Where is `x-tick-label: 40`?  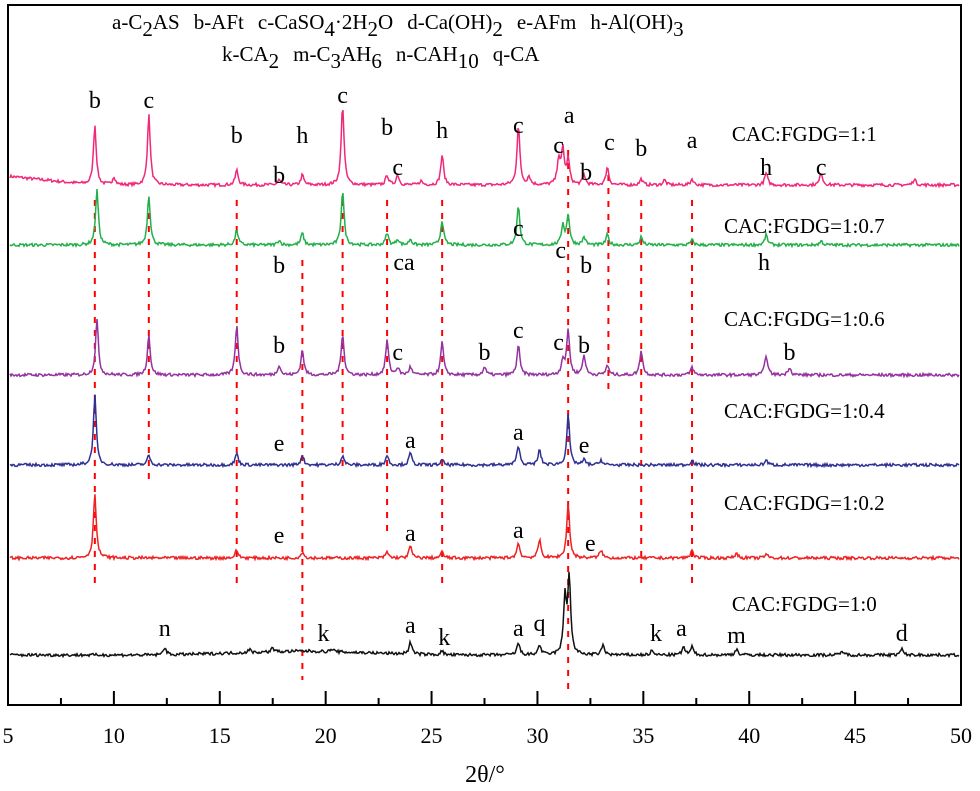 x-tick-label: 40 is located at coordinates (749, 735).